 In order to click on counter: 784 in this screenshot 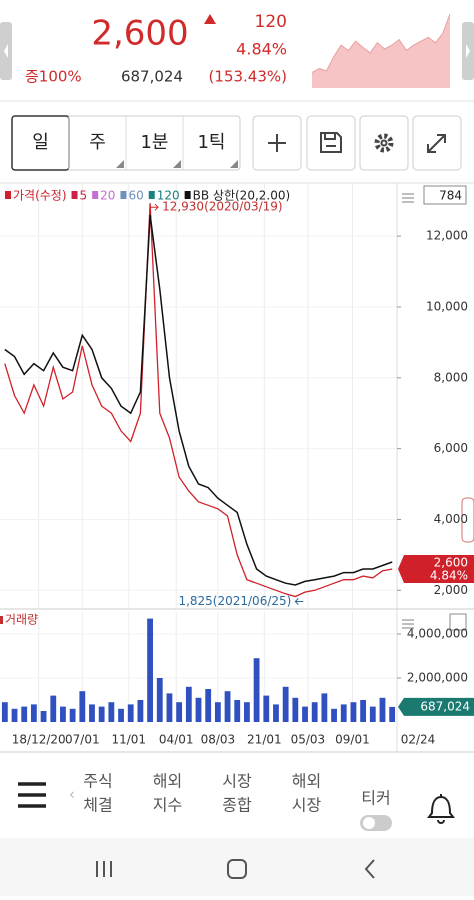, I will do `click(450, 196)`.